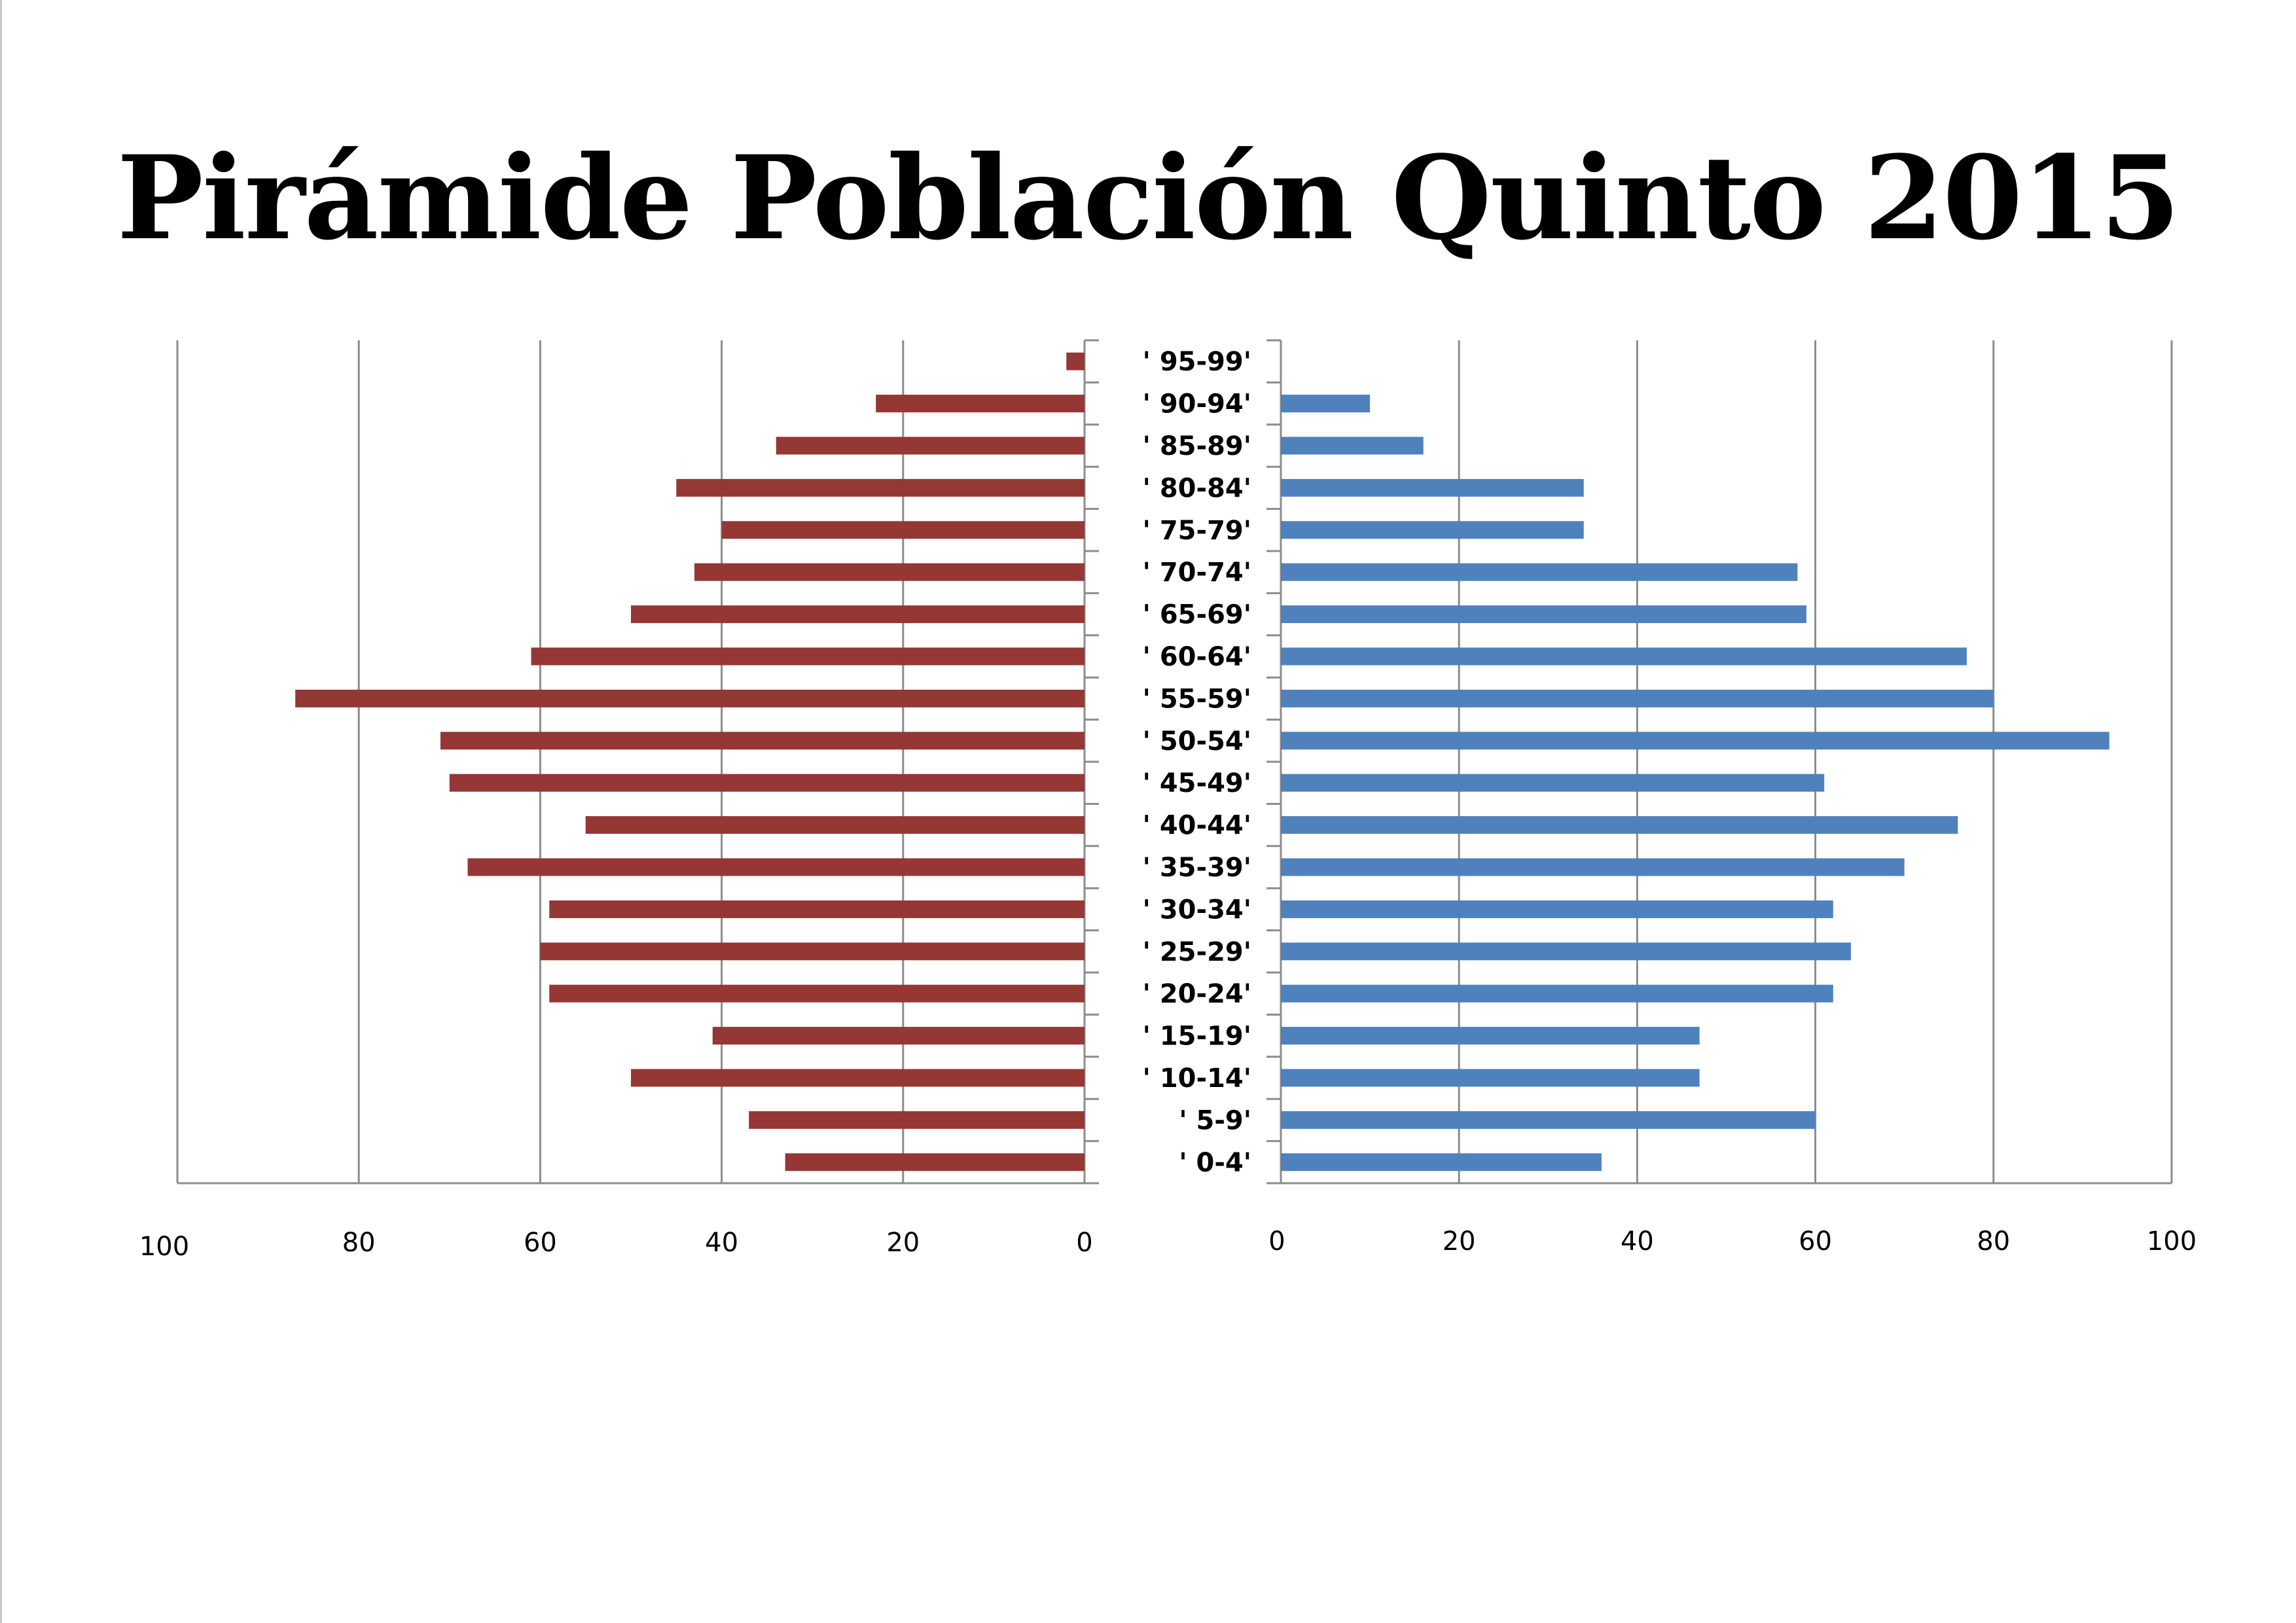 This screenshot has width=2296, height=1623. What do you see at coordinates (1197, 446) in the screenshot?
I see `category-label: ' 85-89'` at bounding box center [1197, 446].